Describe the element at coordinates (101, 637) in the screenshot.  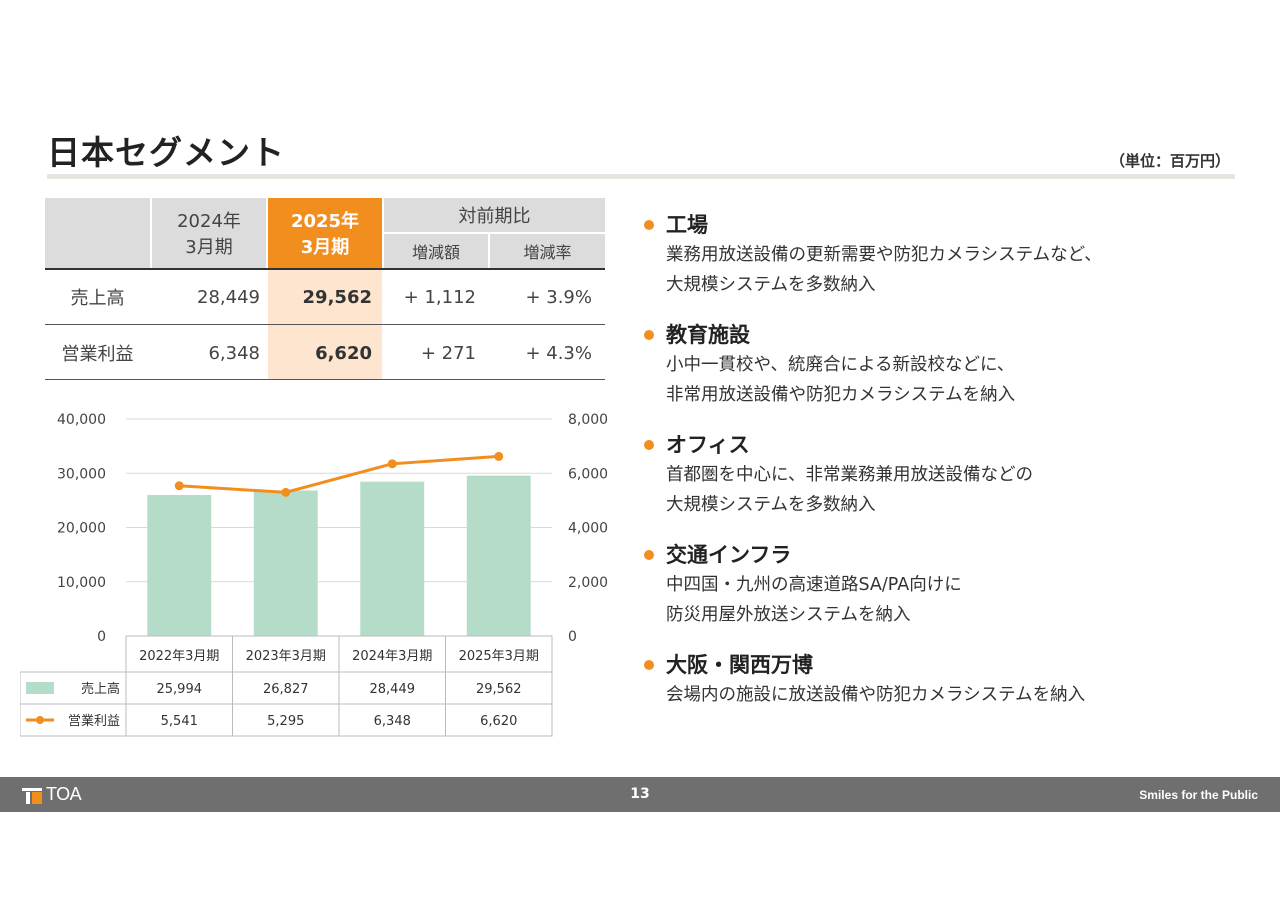
I see `y-left-tick: 0` at that location.